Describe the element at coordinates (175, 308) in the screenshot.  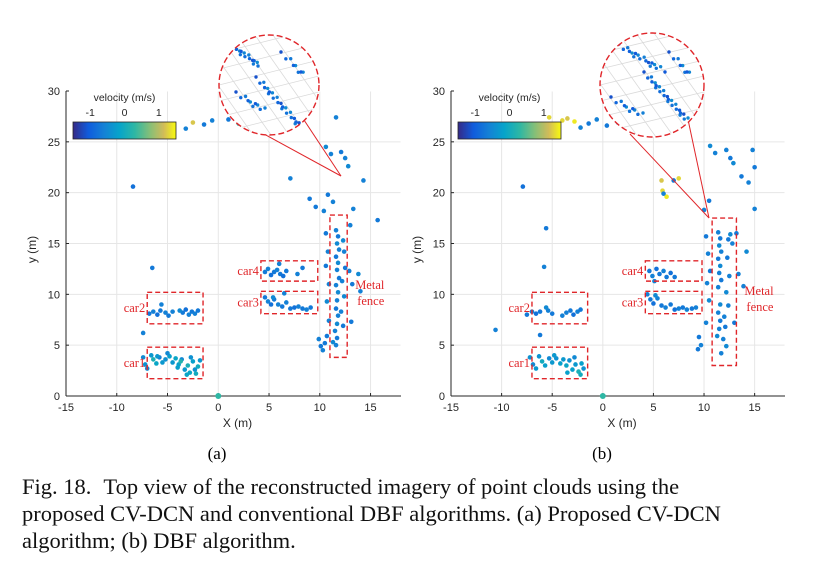
I see `annotation-box-car2` at that location.